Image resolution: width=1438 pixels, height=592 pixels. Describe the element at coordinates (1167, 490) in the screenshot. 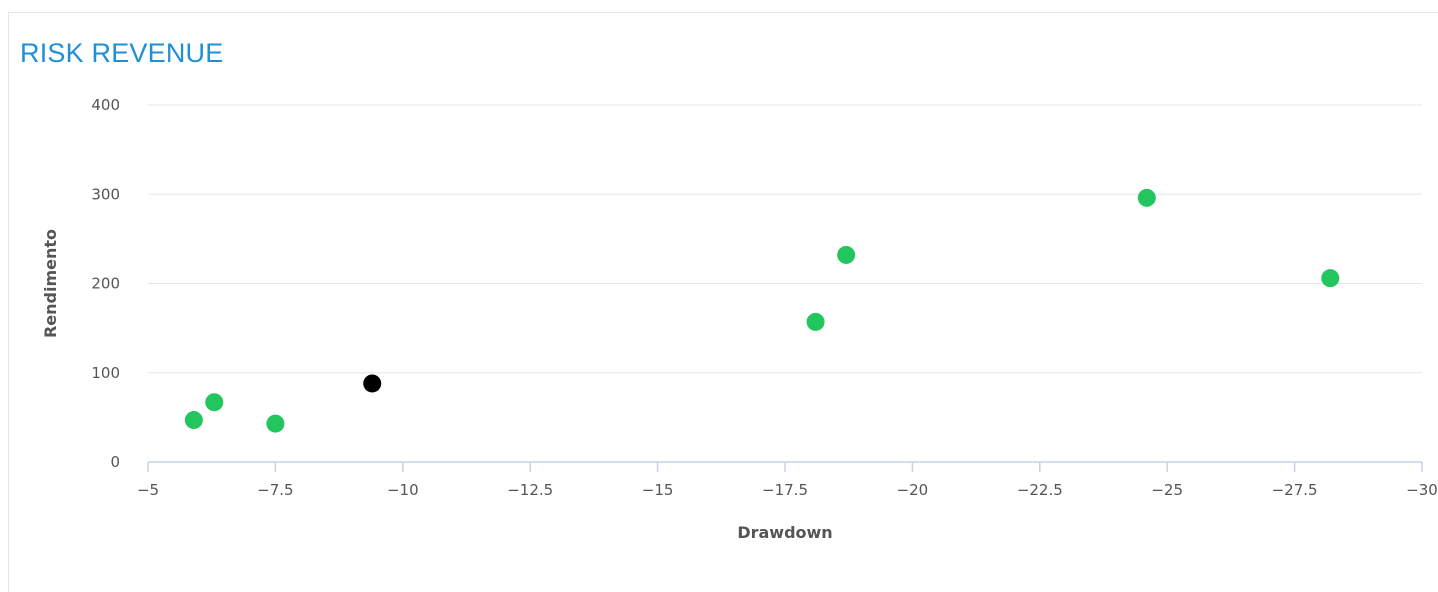

I see `x-tick-label: −25` at that location.